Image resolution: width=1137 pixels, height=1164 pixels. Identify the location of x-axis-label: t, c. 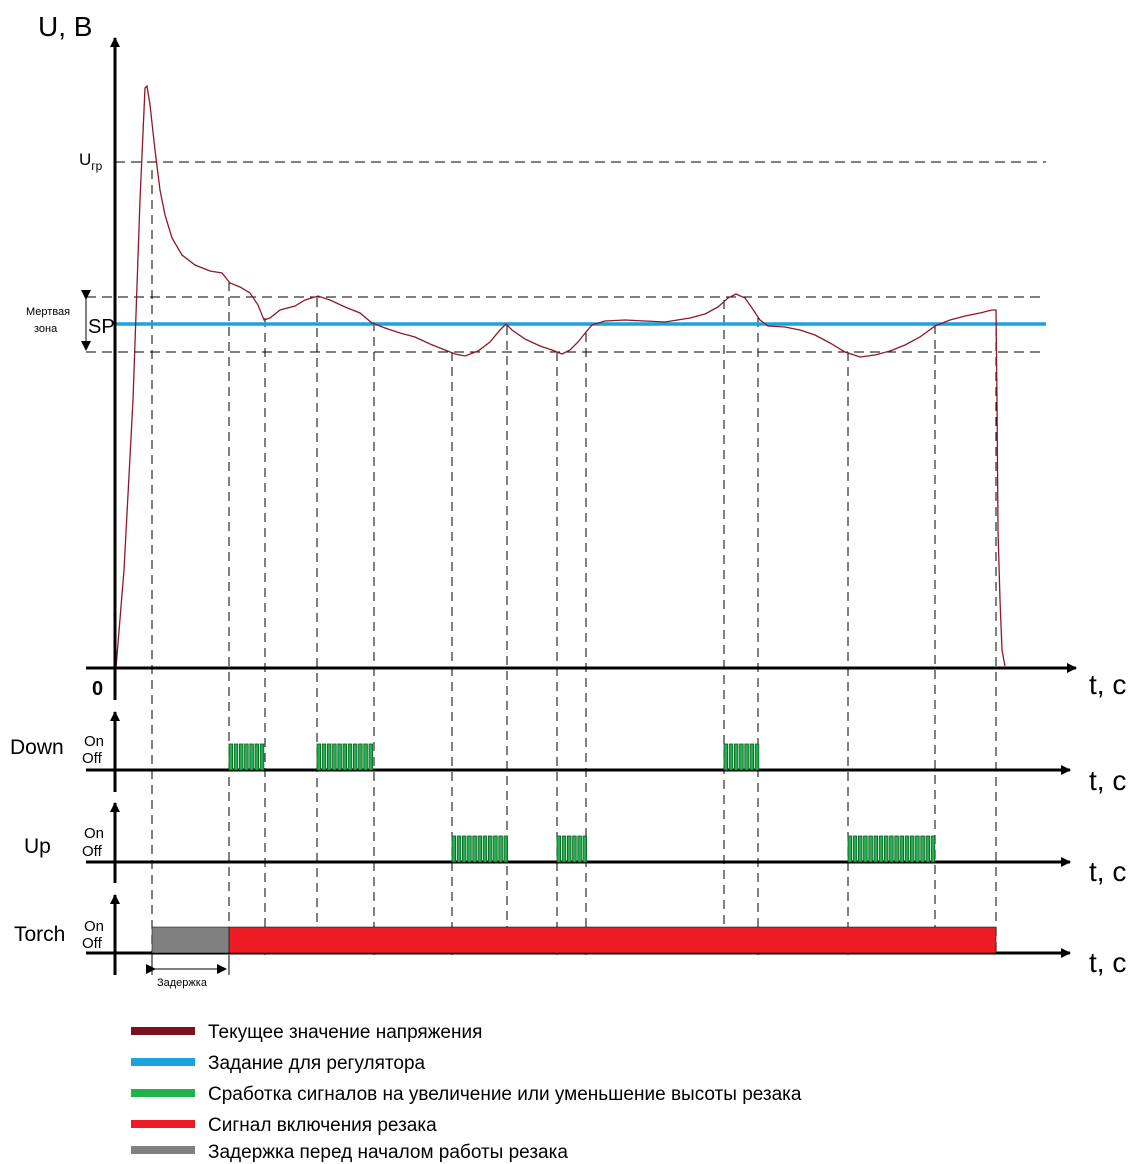
(1107, 684).